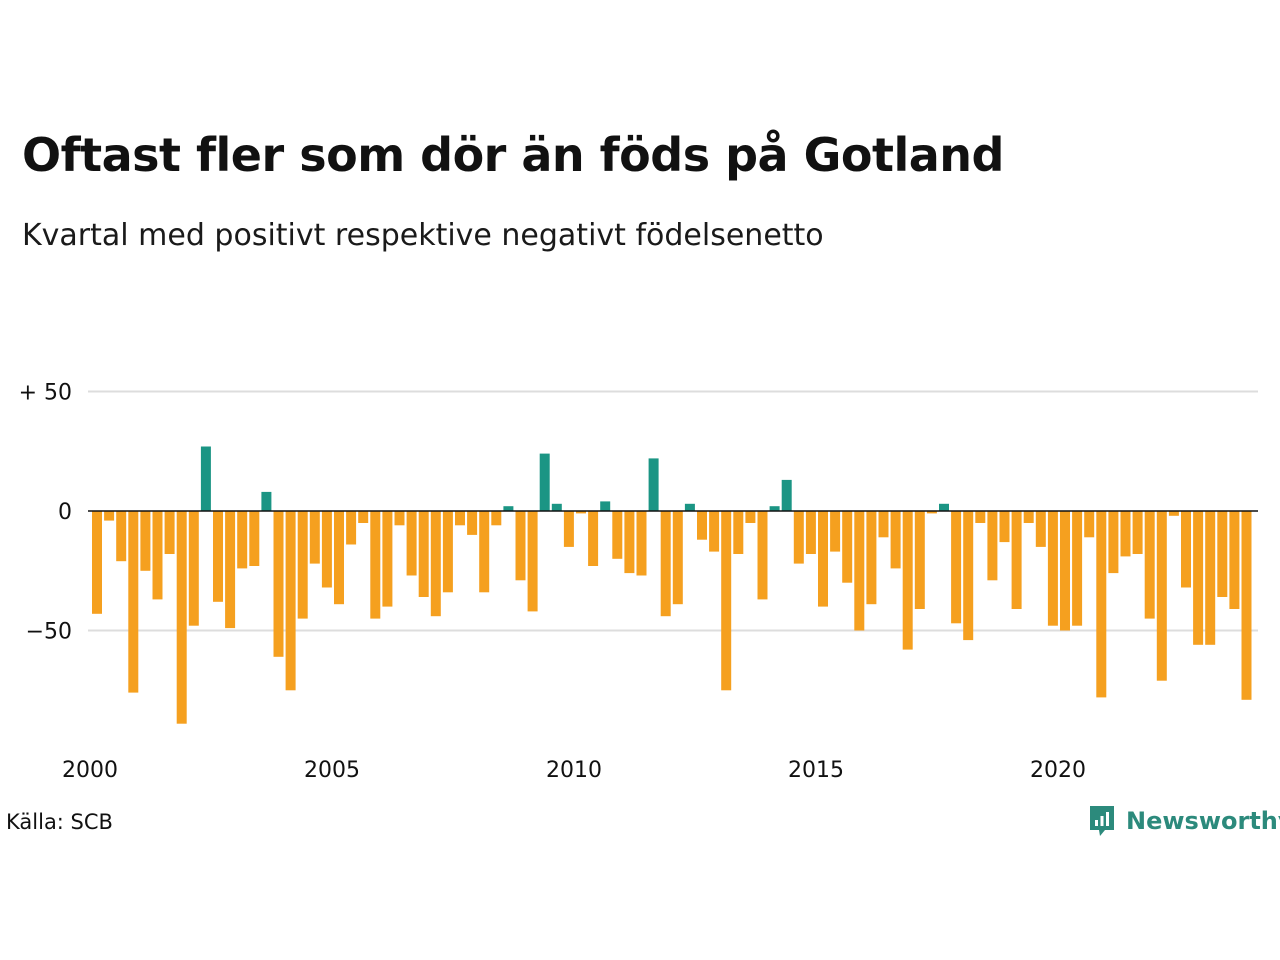  I want to click on brand-name: Newsworthy, so click(1203, 821).